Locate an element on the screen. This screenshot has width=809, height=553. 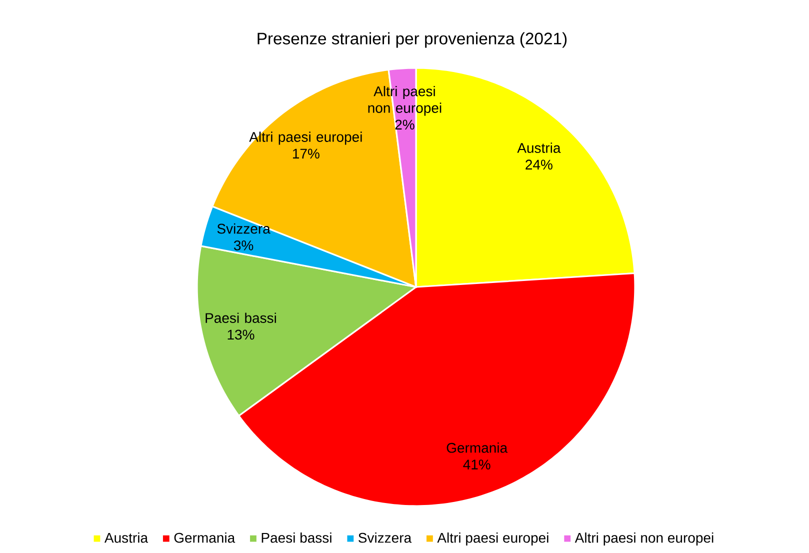
slice-label: Germania is located at coordinates (477, 447).